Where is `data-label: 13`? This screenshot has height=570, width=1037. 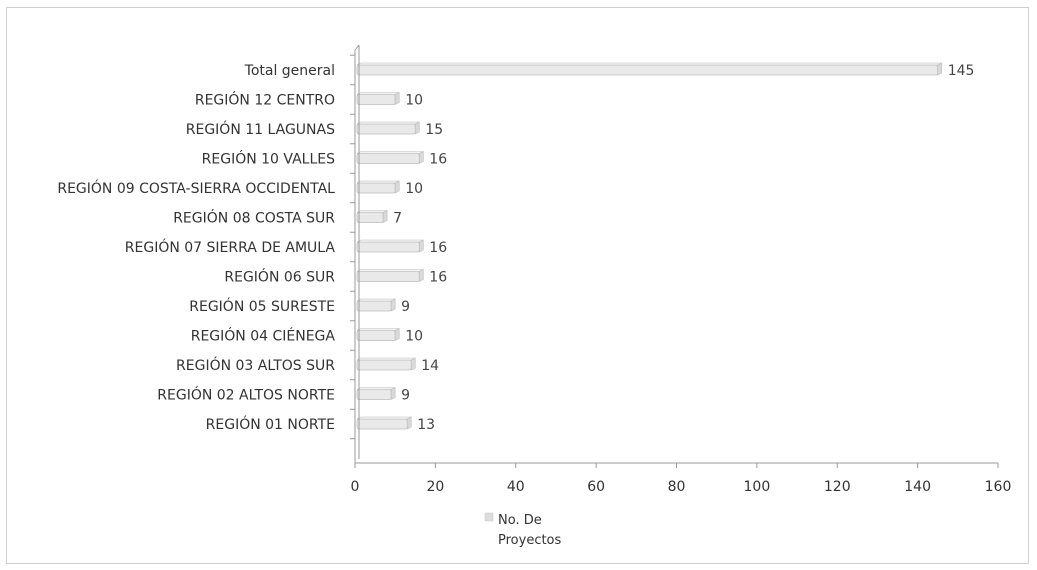
data-label: 13 is located at coordinates (426, 425).